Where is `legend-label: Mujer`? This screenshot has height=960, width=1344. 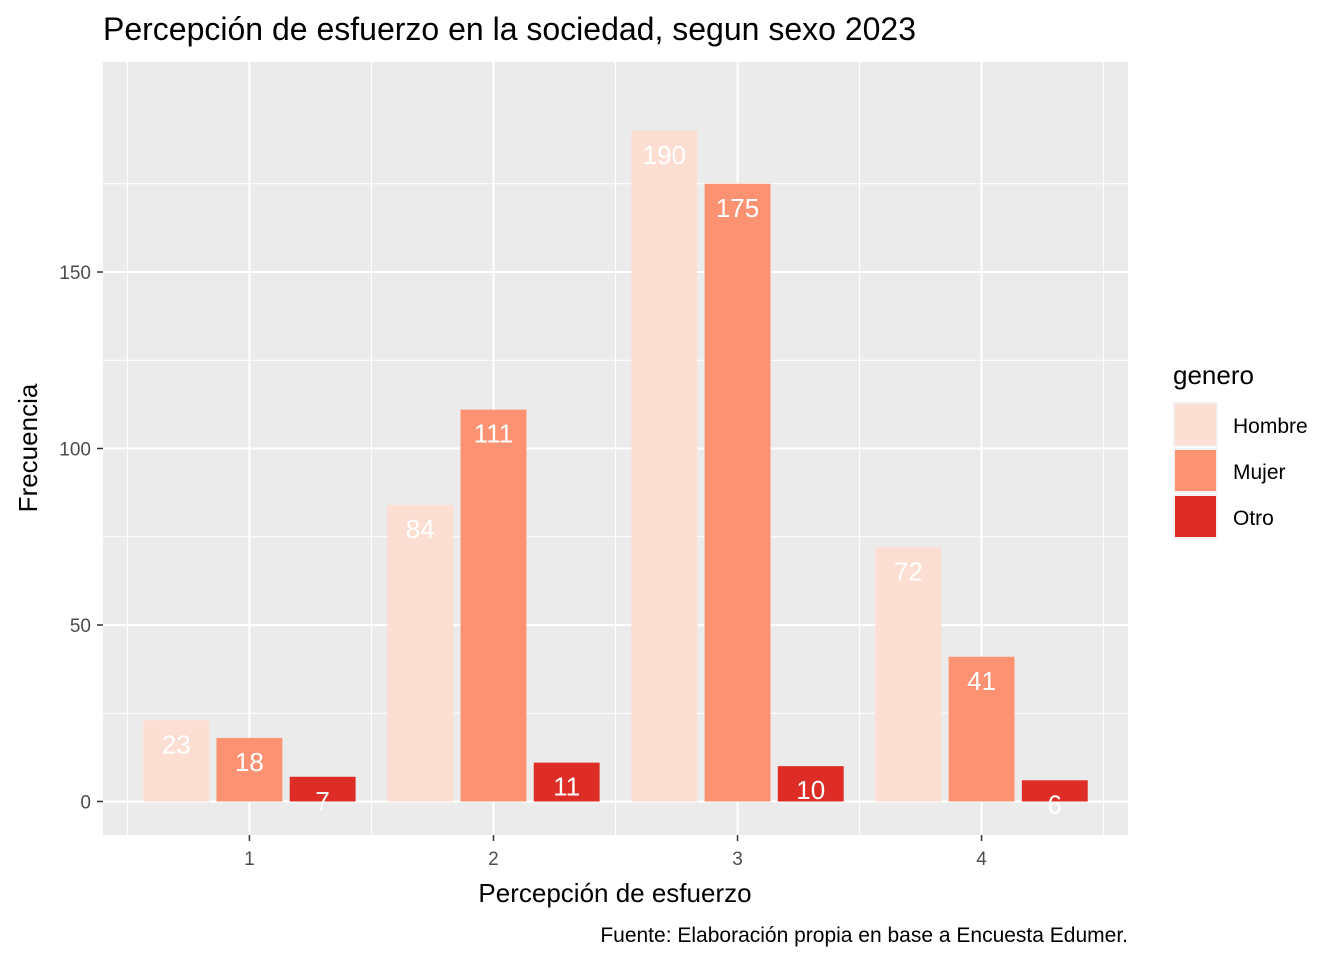
legend-label: Mujer is located at coordinates (1259, 472).